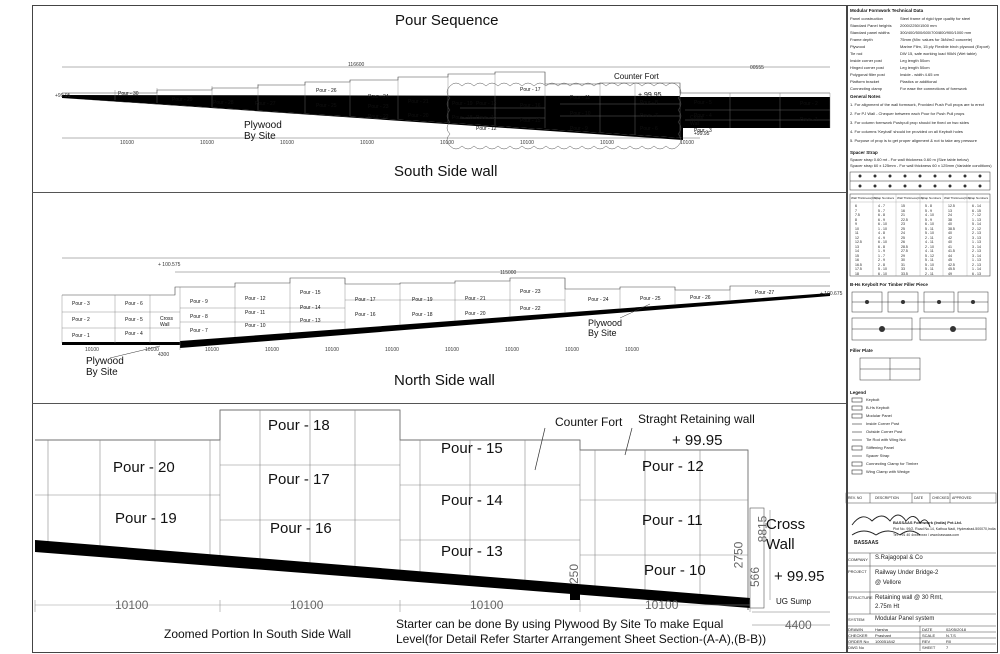 The height and width of the screenshot is (654, 1000). Describe the element at coordinates (867, 74) in the screenshot. I see `tech-row-label: Polygonal filler post` at that location.